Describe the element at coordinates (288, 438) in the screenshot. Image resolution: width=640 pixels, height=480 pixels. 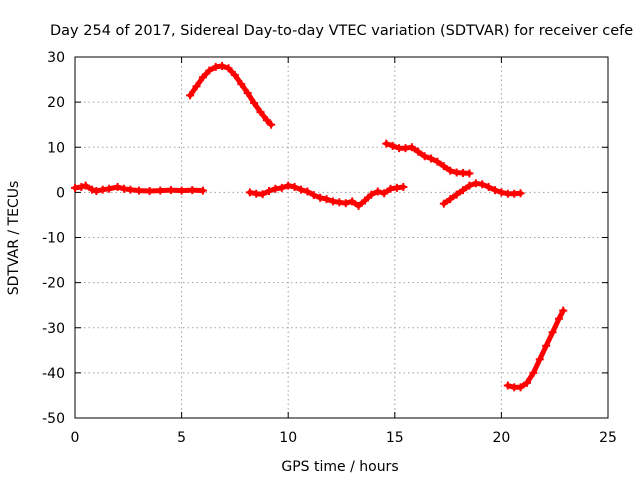
I see `x-tick-label: 10` at that location.